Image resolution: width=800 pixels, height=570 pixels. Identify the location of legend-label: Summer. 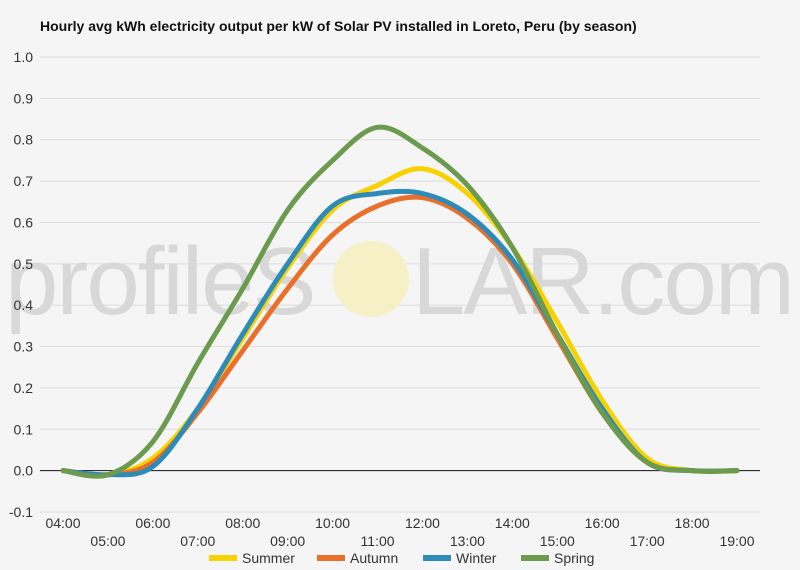
(268, 558).